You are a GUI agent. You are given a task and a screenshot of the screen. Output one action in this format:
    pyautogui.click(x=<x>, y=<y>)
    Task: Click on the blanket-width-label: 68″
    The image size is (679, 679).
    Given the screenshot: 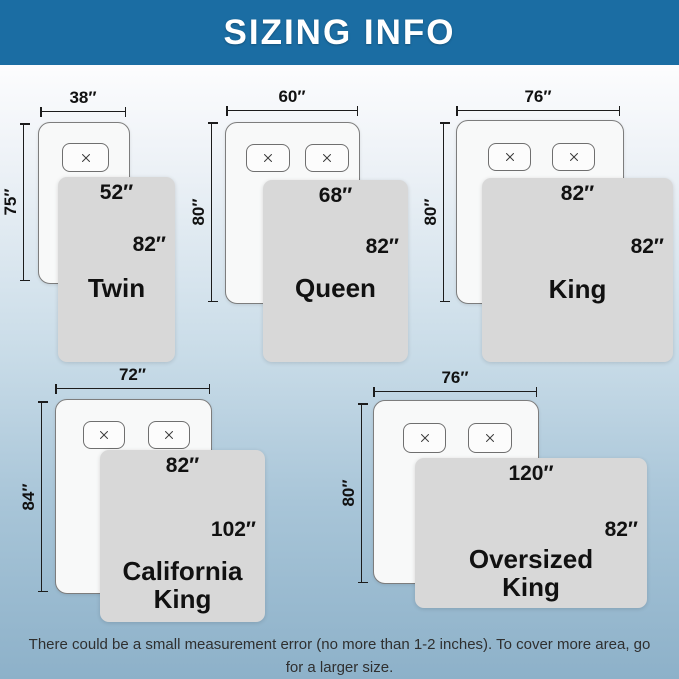 What is the action you would take?
    pyautogui.click(x=335, y=195)
    